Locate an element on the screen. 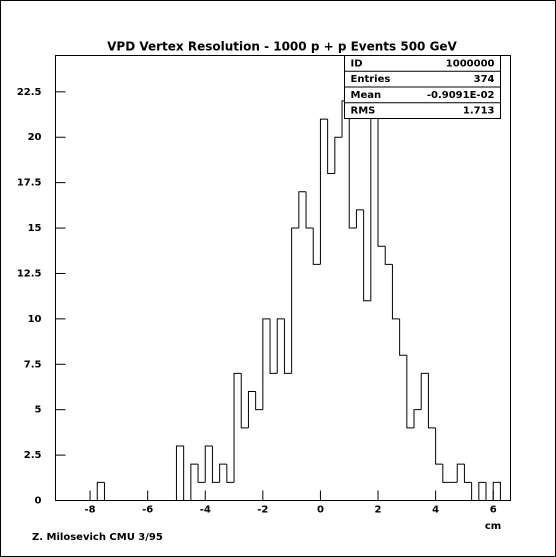  x-tick-label: 4 is located at coordinates (435, 510).